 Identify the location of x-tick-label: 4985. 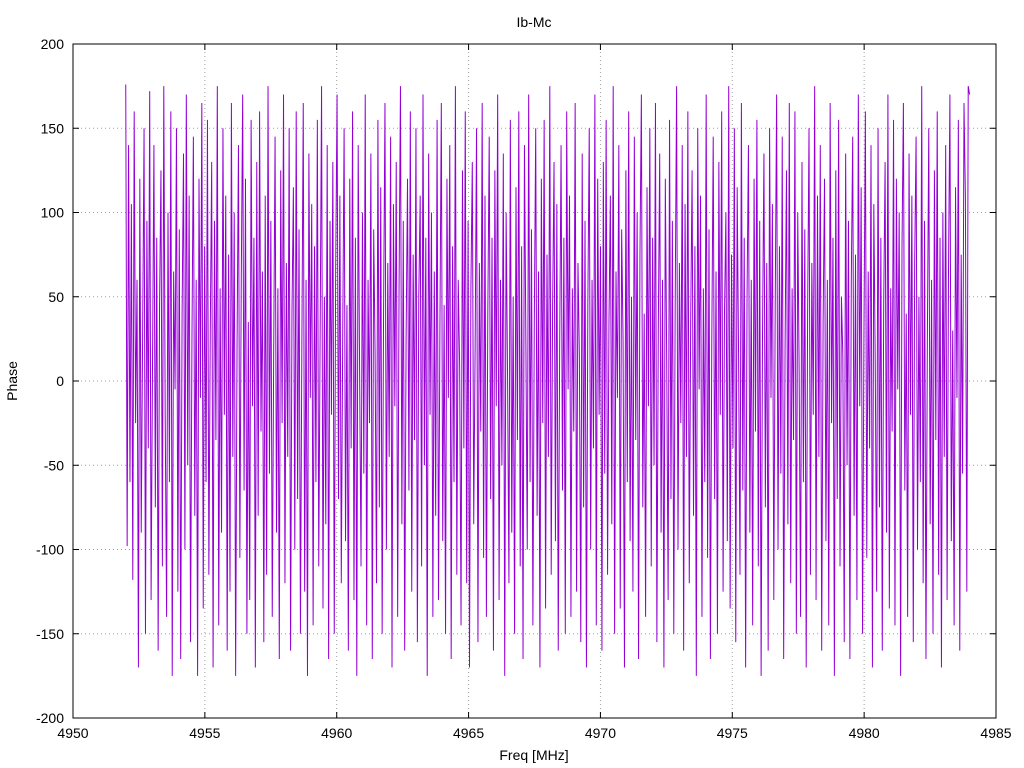
(995, 733).